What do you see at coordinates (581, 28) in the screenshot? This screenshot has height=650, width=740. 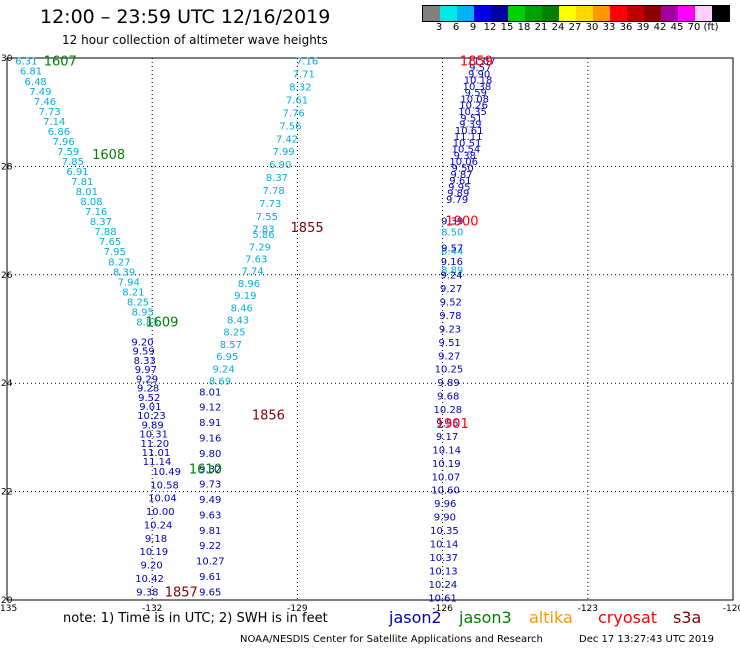 I see `color-scale-labels: 3 6 9 12 15 18 21 24 27 30 33 36 39 42 45 70 (ft)` at bounding box center [581, 28].